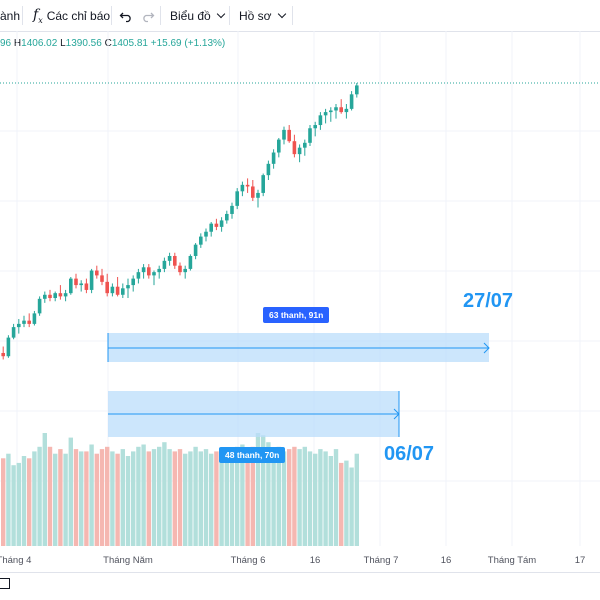  Describe the element at coordinates (220, 13) in the screenshot. I see `chevron-down-icon` at that location.